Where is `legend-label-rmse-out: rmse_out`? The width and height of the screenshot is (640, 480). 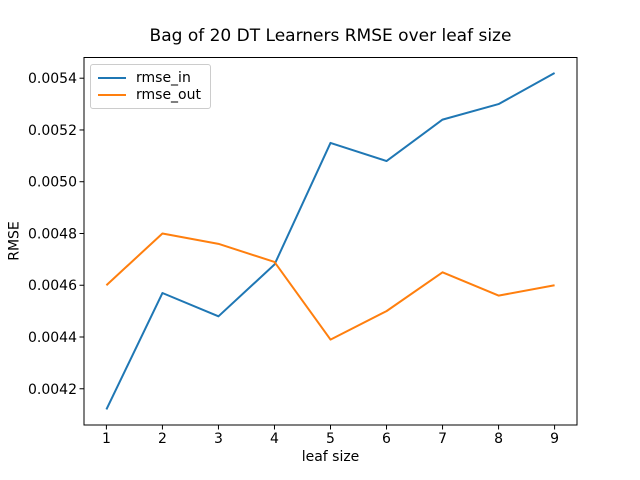
legend-label-rmse-out: rmse_out is located at coordinates (168, 95).